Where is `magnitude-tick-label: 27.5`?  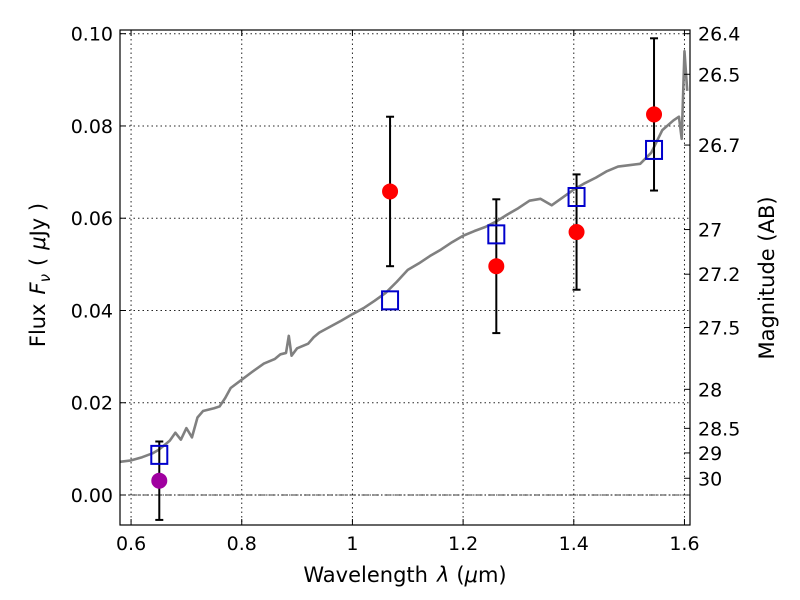
magnitude-tick-label: 27.5 is located at coordinates (719, 329).